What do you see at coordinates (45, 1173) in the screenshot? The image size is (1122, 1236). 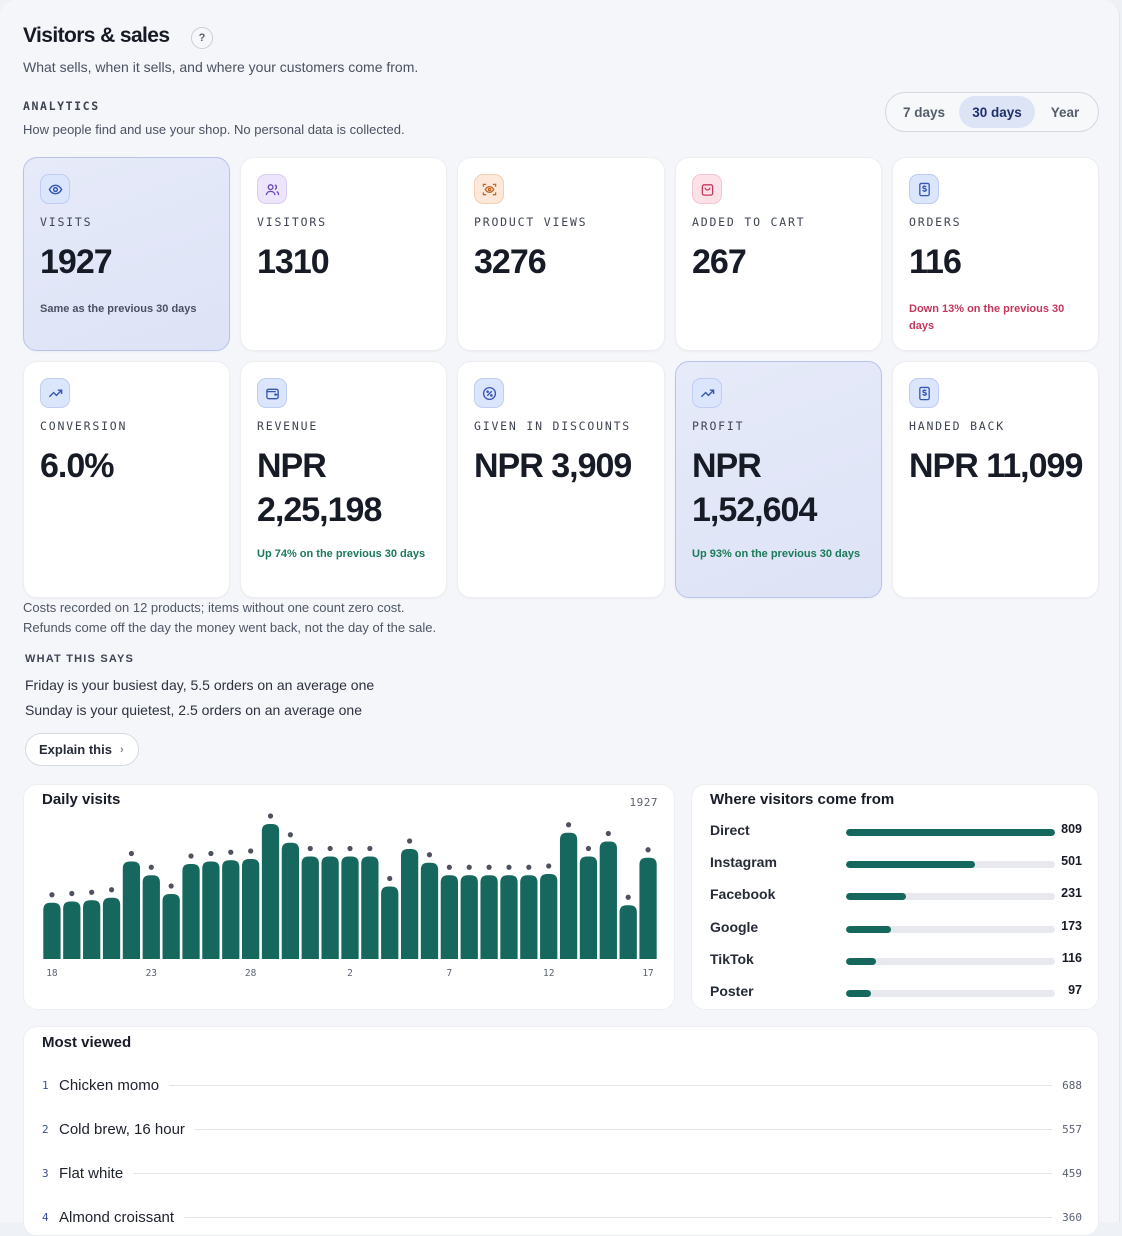 I see `item-rank: 3` at bounding box center [45, 1173].